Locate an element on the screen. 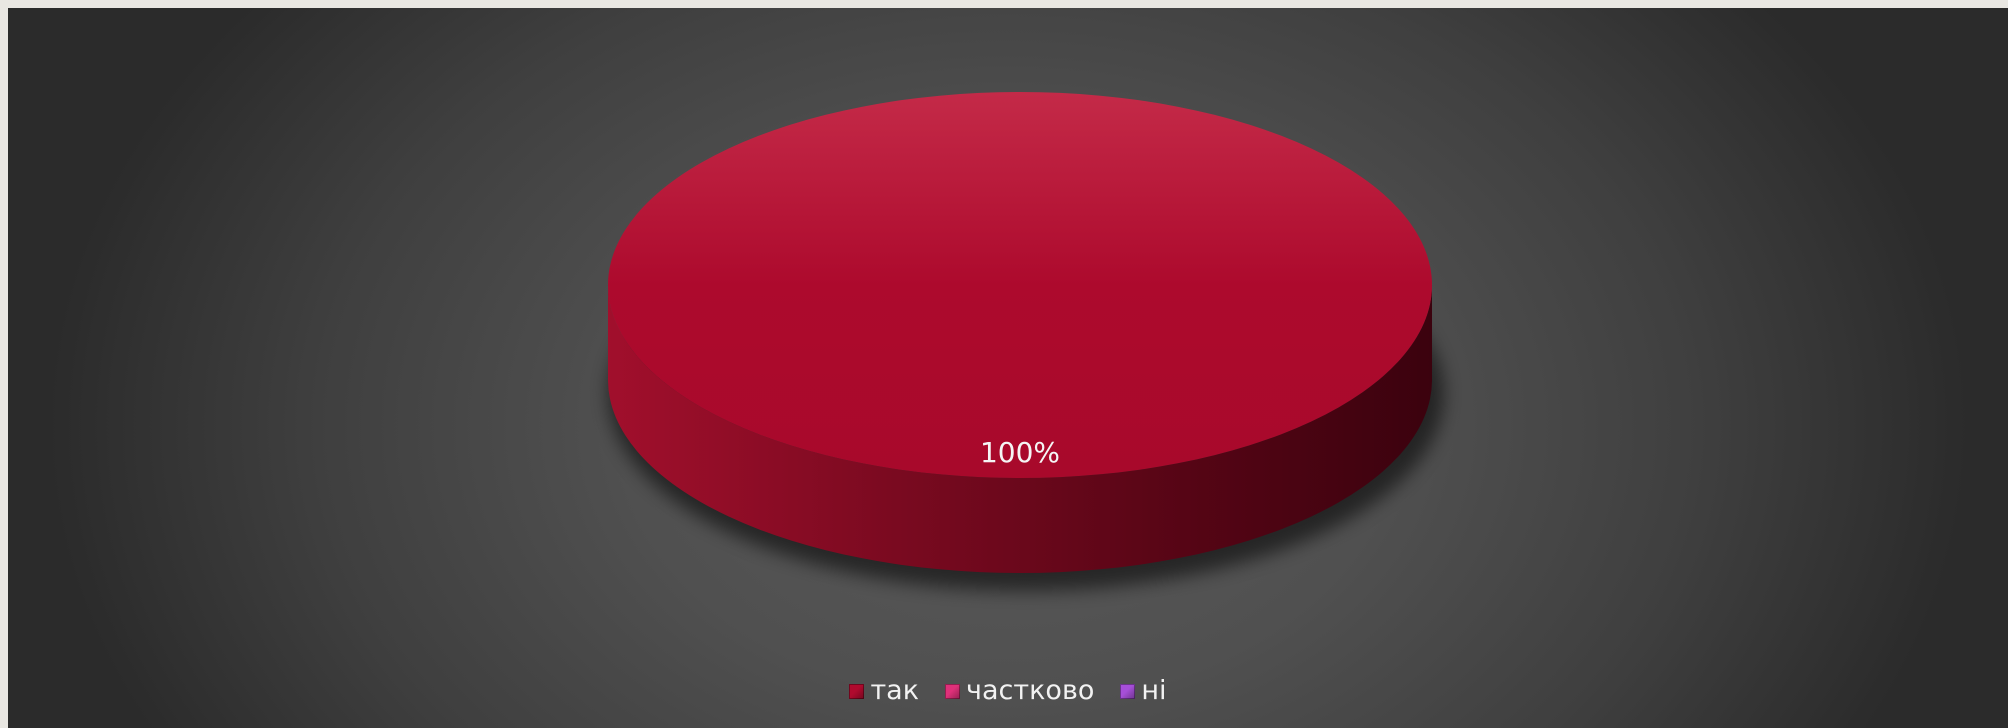 The width and height of the screenshot is (2008, 728). legend-item-ni: ні is located at coordinates (1143, 690).